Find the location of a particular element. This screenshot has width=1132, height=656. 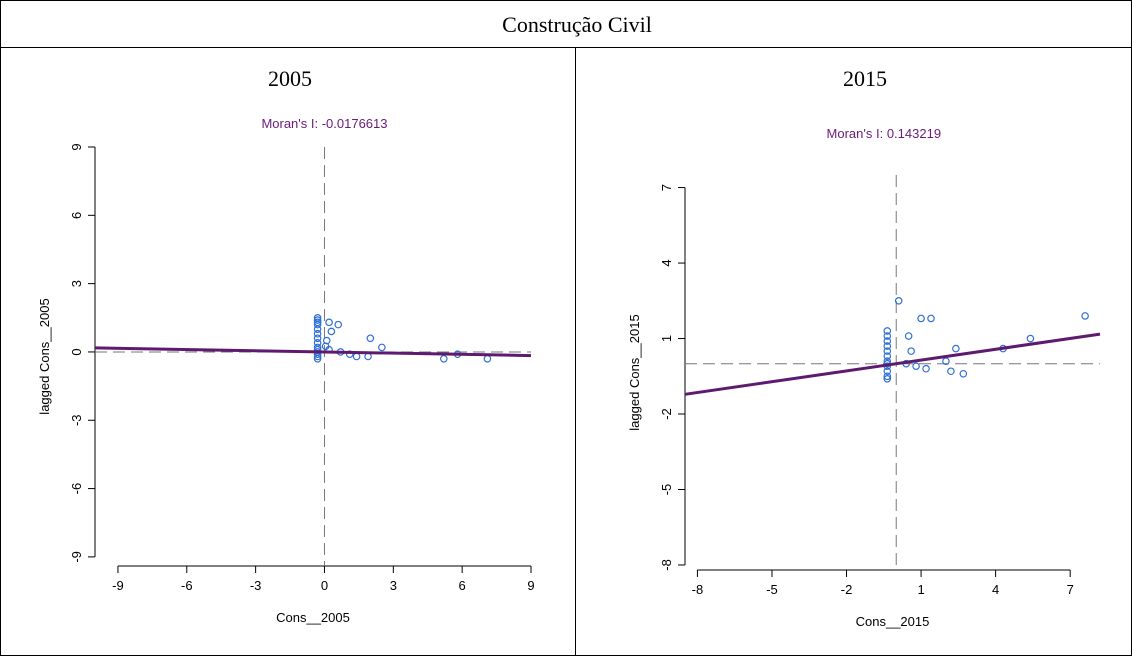

x-tick-label: 4 is located at coordinates (995, 589).